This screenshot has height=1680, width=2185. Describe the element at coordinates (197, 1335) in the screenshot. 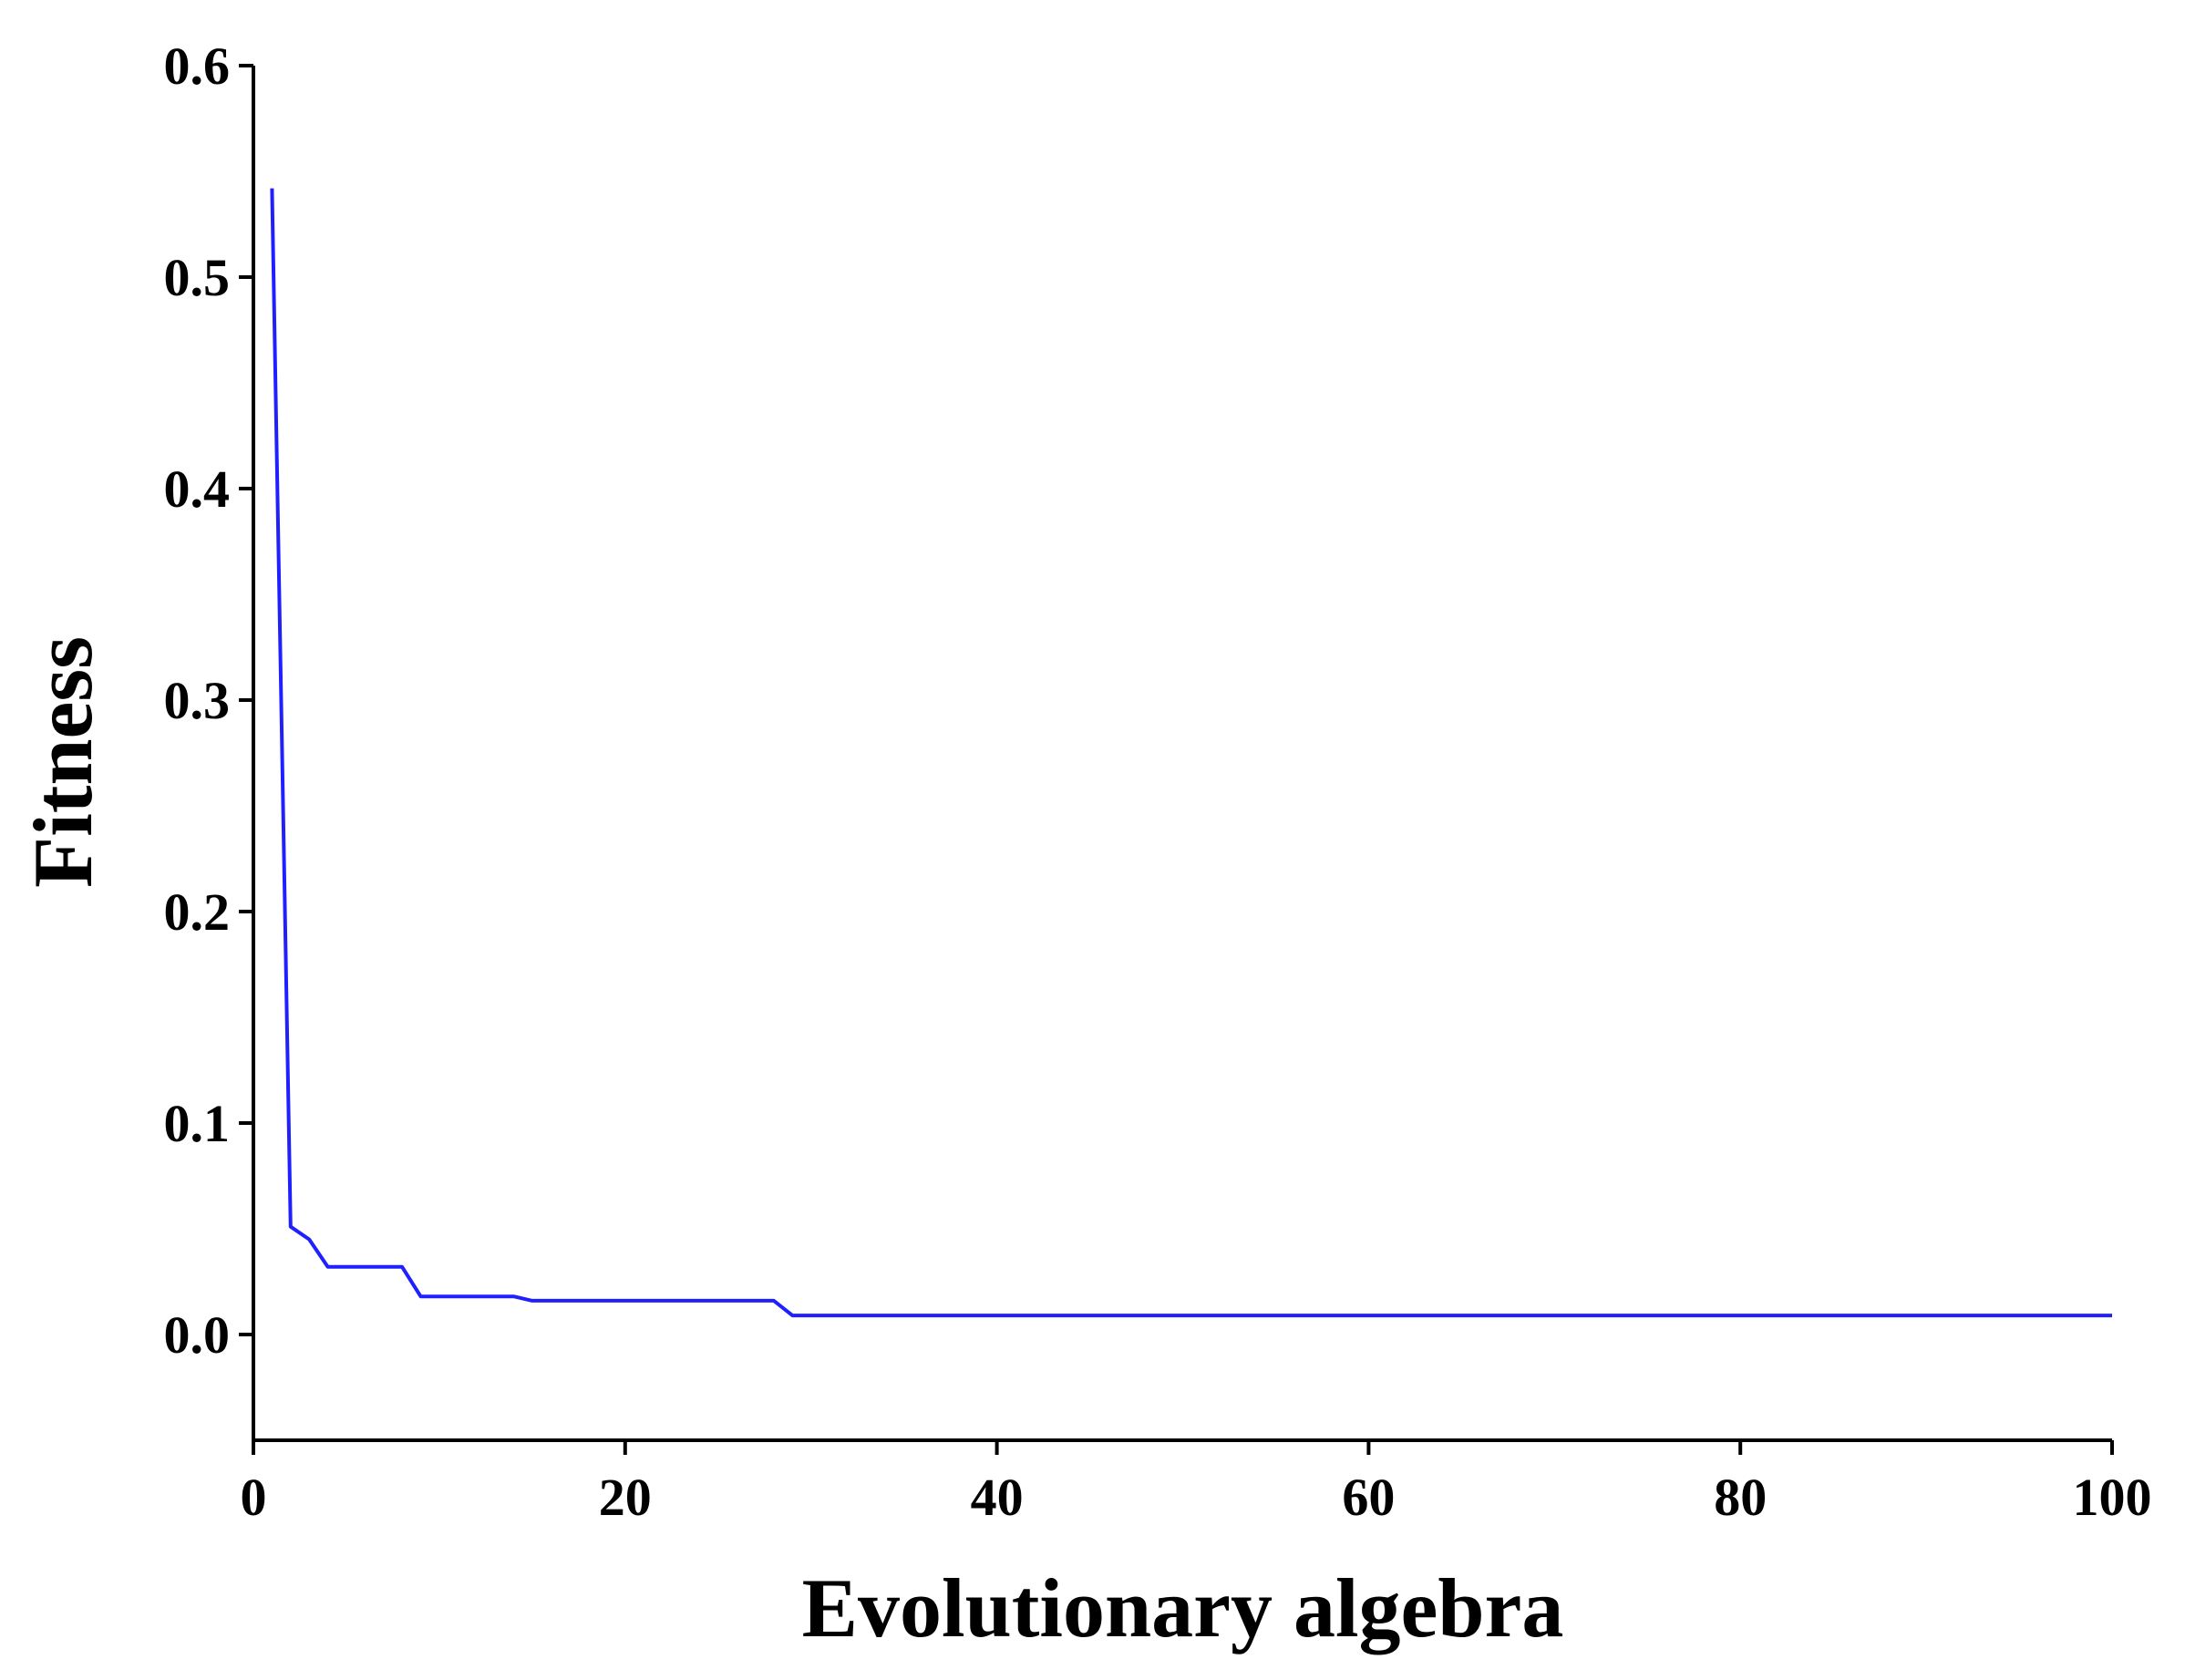

I see `y-tick-label-0.0: 0.0` at that location.